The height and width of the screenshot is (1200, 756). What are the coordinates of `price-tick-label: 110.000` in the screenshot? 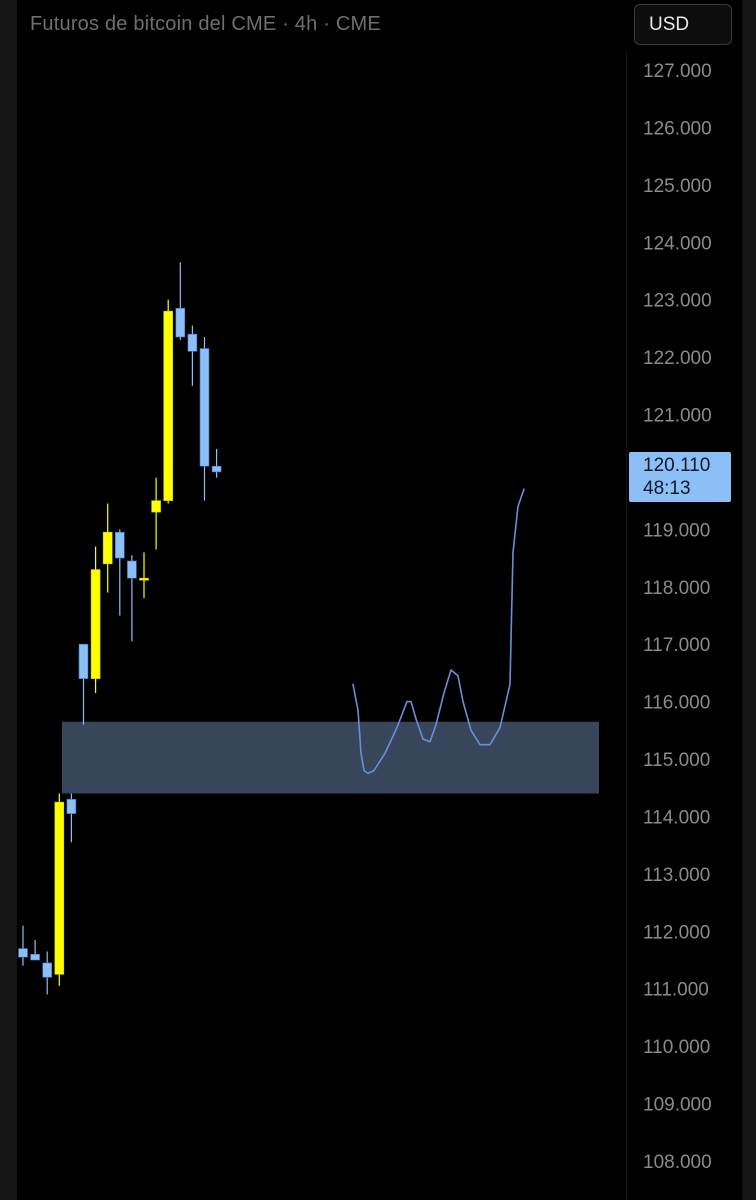 It's located at (676, 1047).